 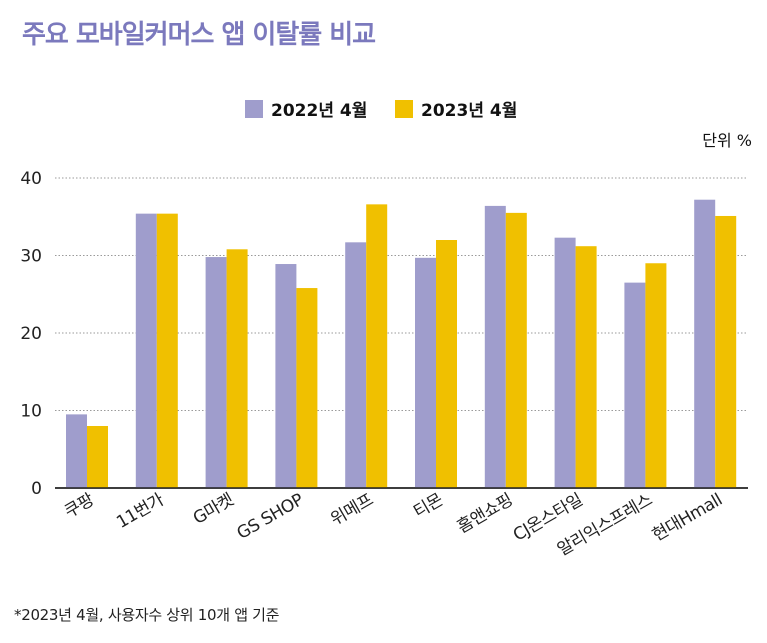 I want to click on unit-label: 단위 %, so click(x=727, y=140).